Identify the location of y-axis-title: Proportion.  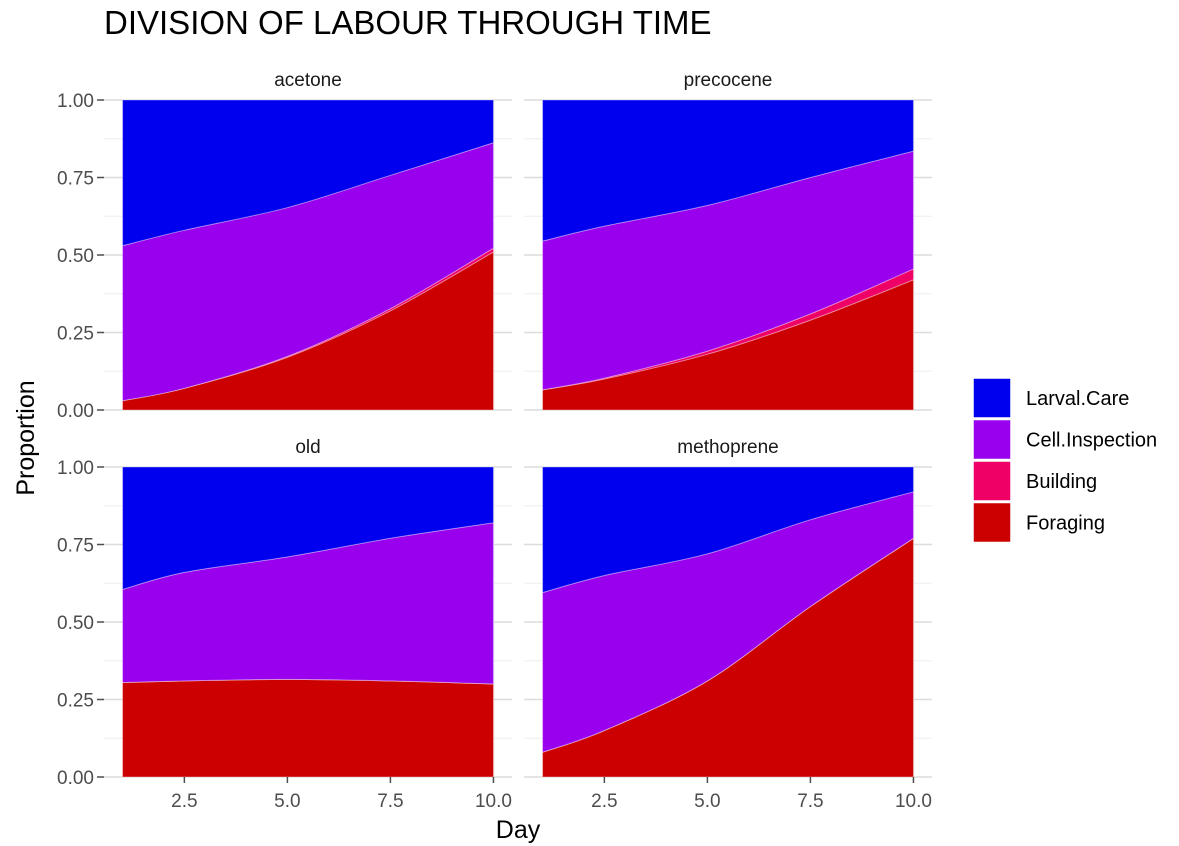
(26, 437).